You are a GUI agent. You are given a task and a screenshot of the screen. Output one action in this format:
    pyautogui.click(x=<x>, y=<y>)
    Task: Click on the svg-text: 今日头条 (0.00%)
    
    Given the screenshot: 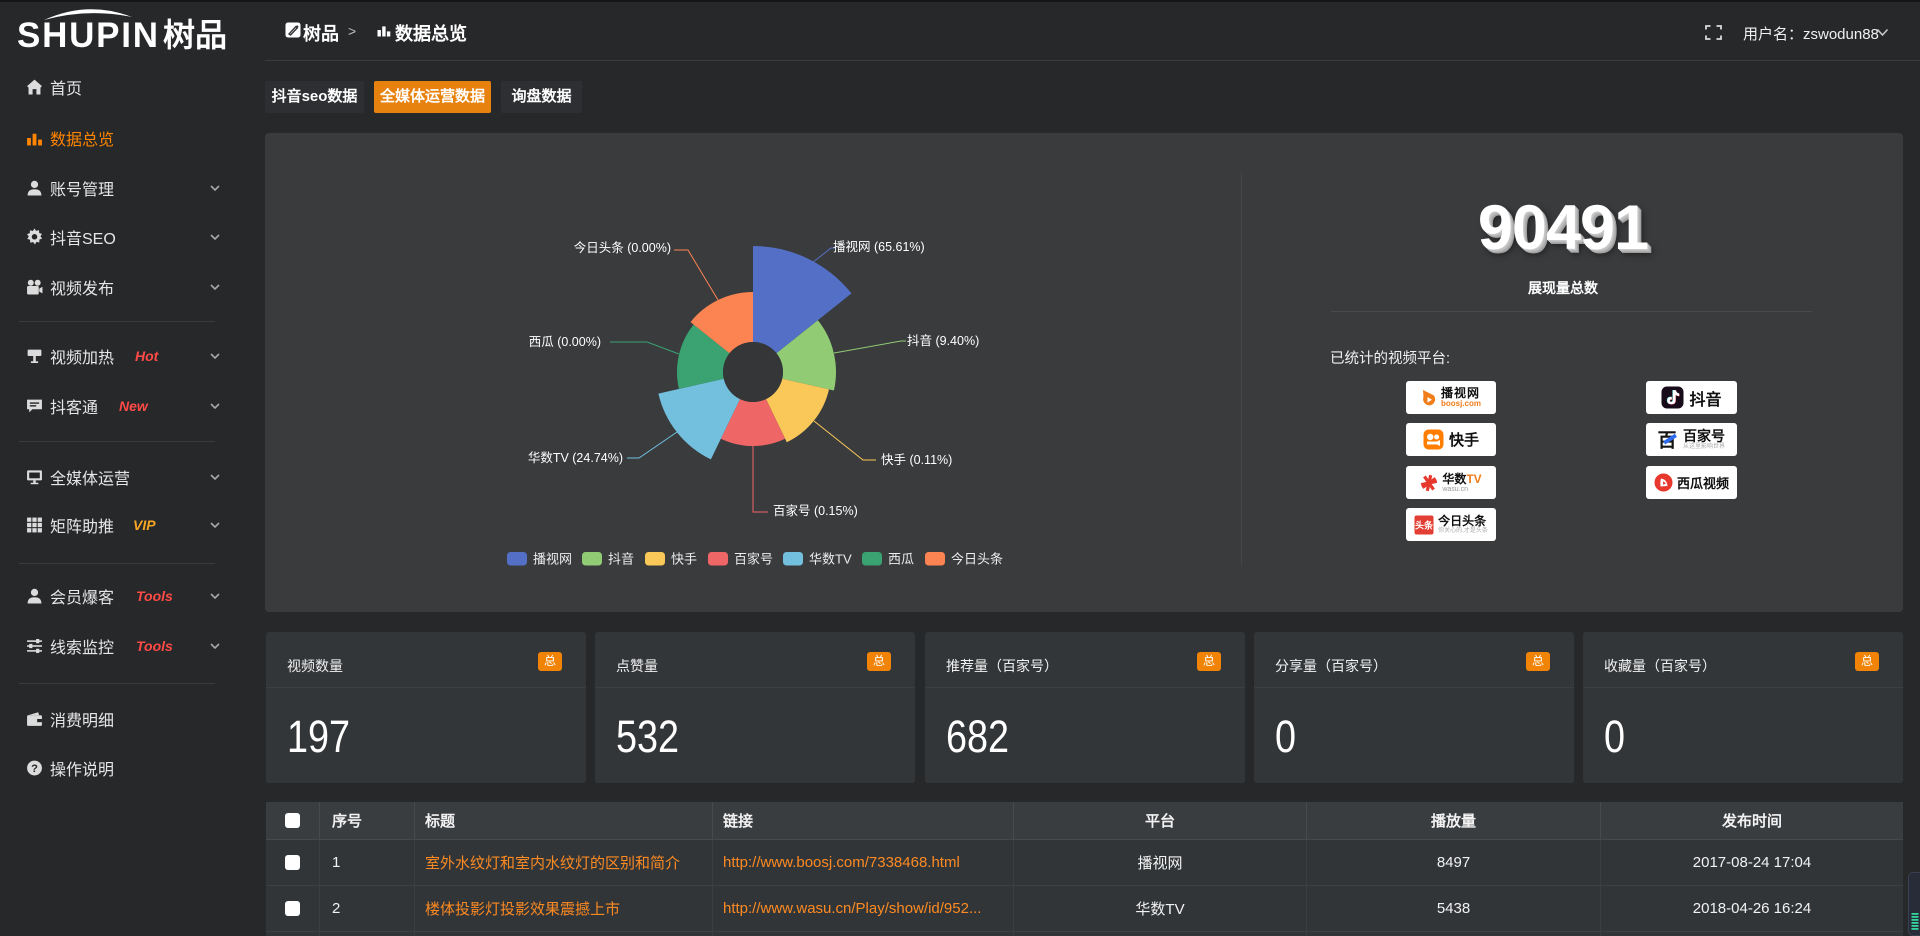 What is the action you would take?
    pyautogui.click(x=622, y=247)
    